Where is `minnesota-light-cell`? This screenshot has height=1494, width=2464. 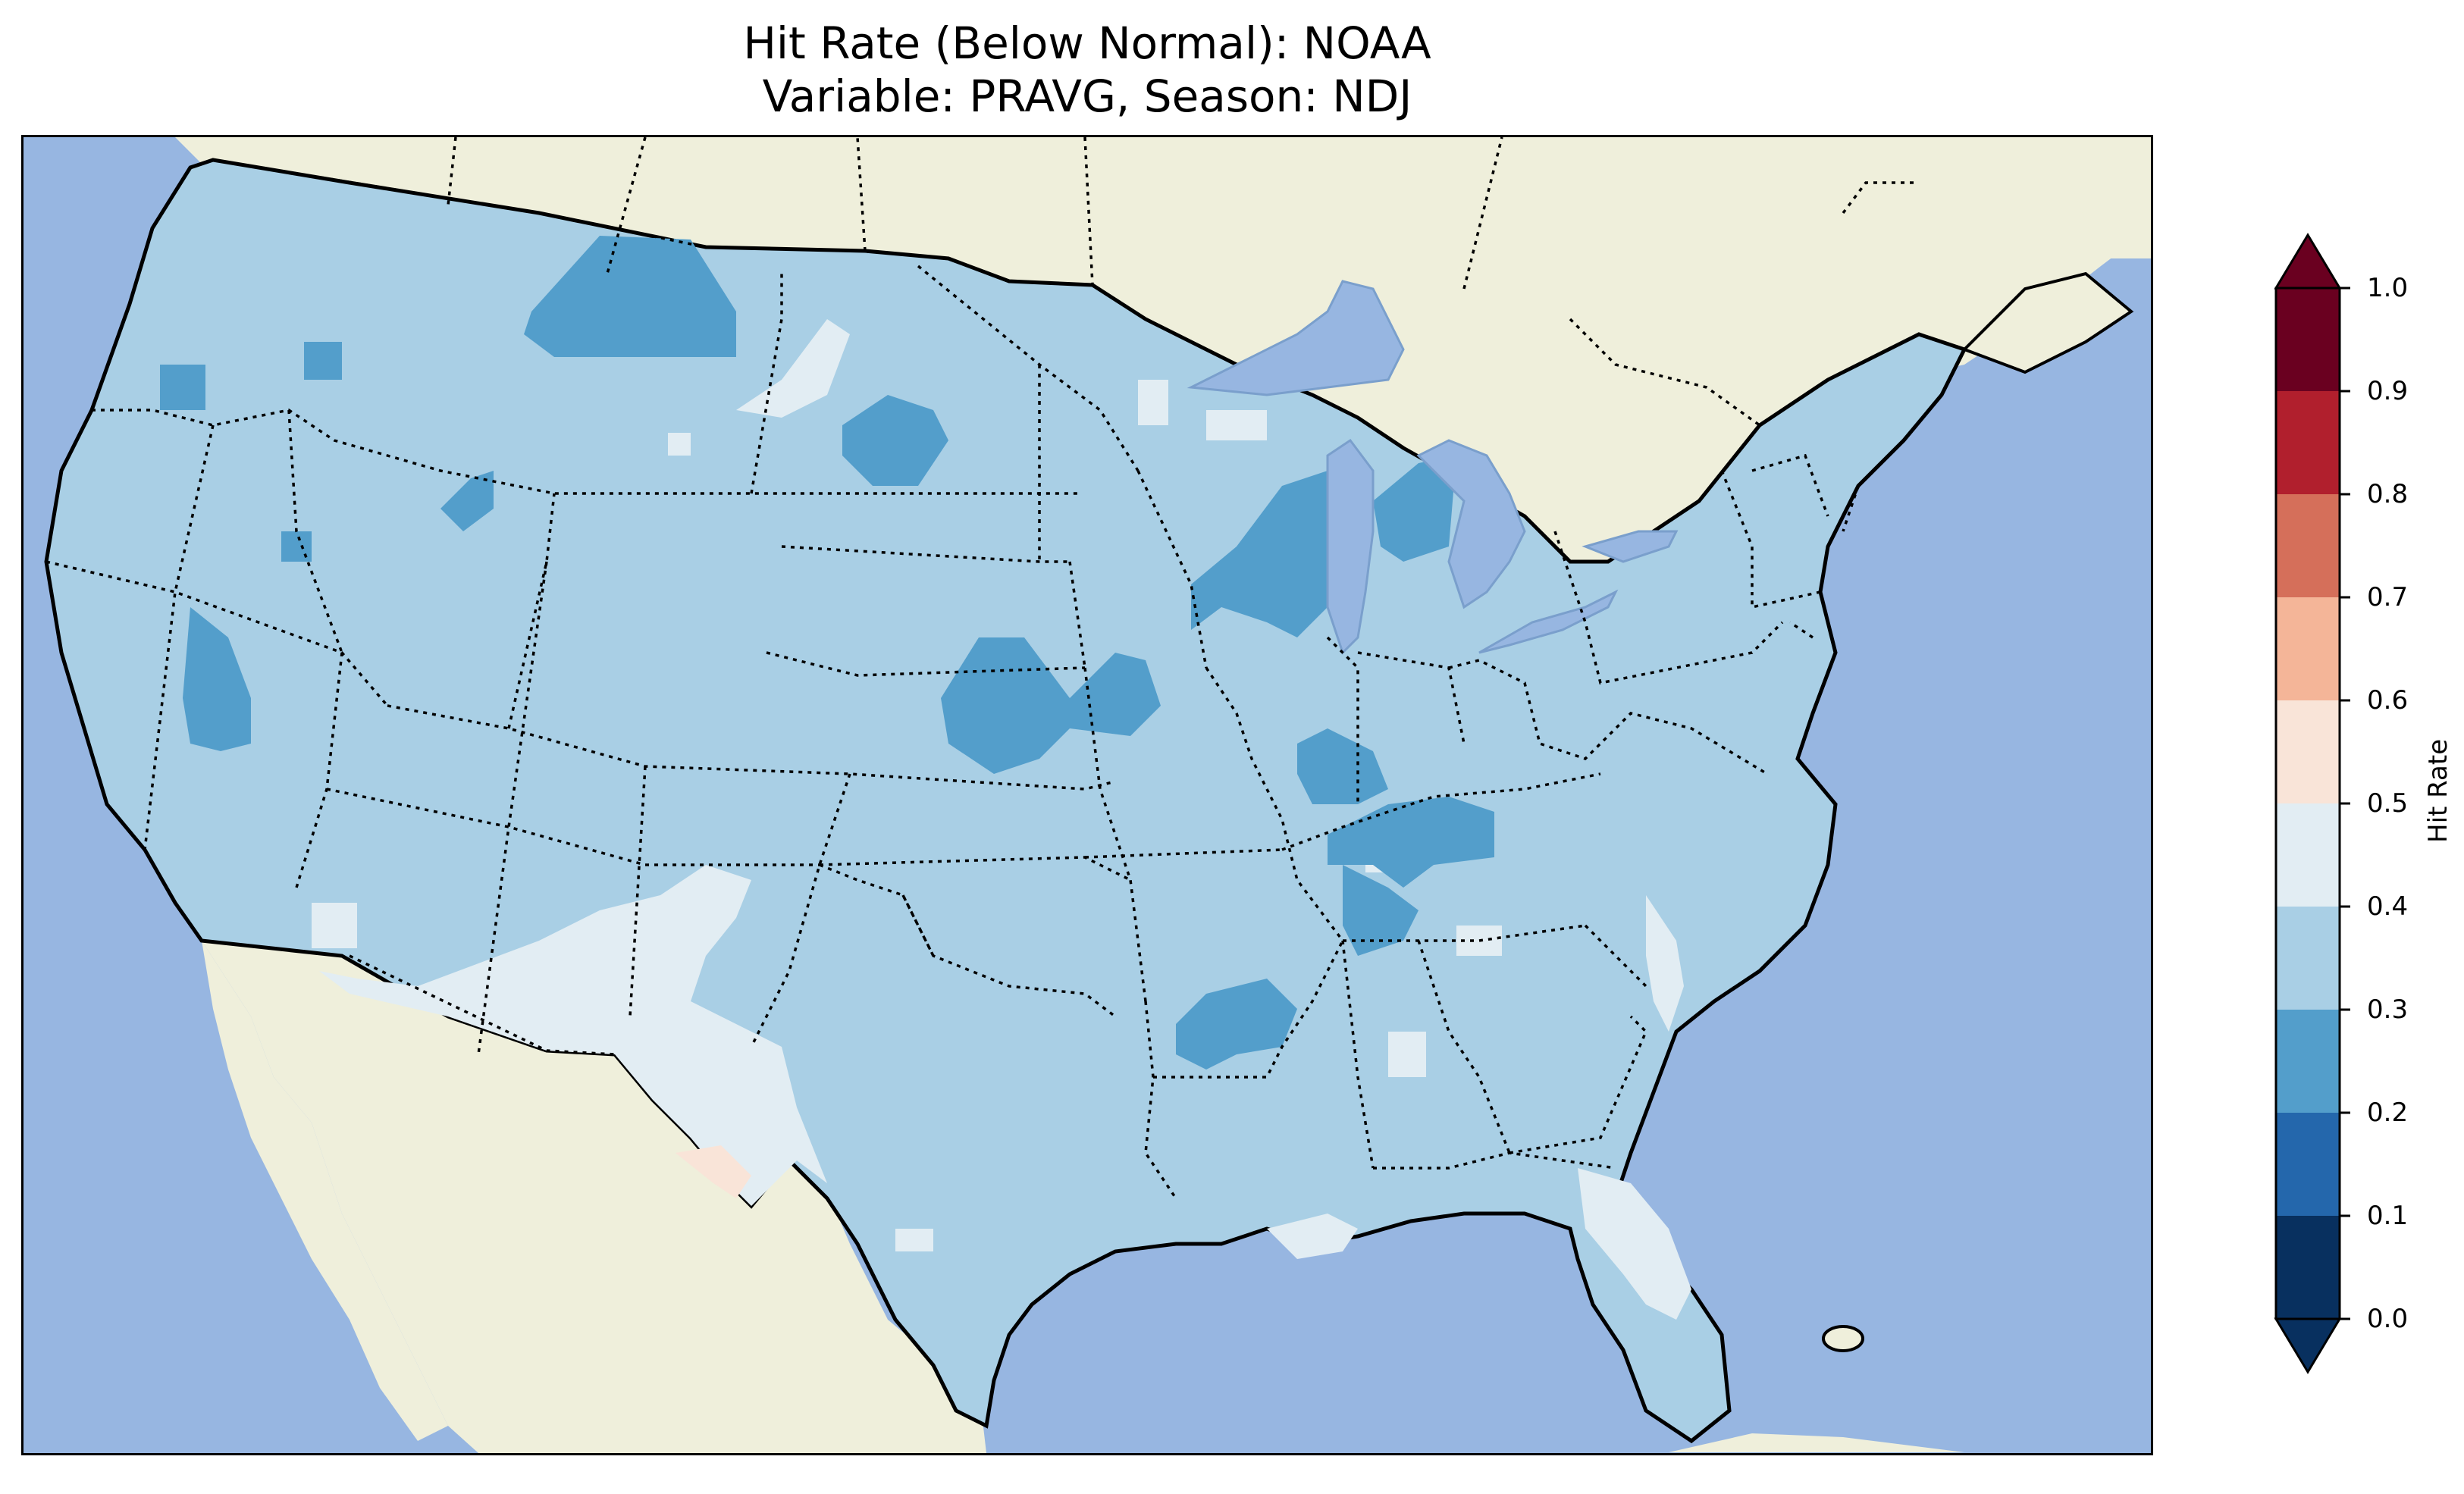 minnesota-light-cell is located at coordinates (1153, 402).